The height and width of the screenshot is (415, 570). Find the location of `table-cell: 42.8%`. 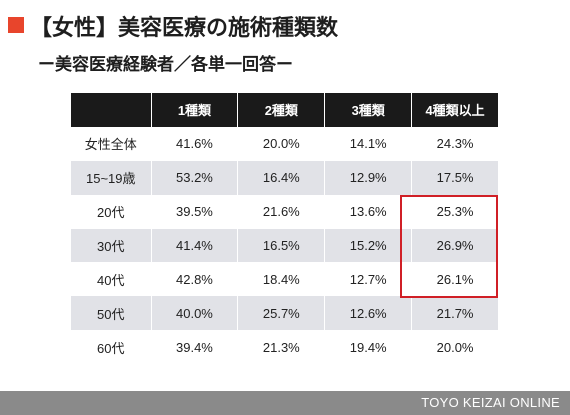

table-cell: 42.8% is located at coordinates (195, 279).